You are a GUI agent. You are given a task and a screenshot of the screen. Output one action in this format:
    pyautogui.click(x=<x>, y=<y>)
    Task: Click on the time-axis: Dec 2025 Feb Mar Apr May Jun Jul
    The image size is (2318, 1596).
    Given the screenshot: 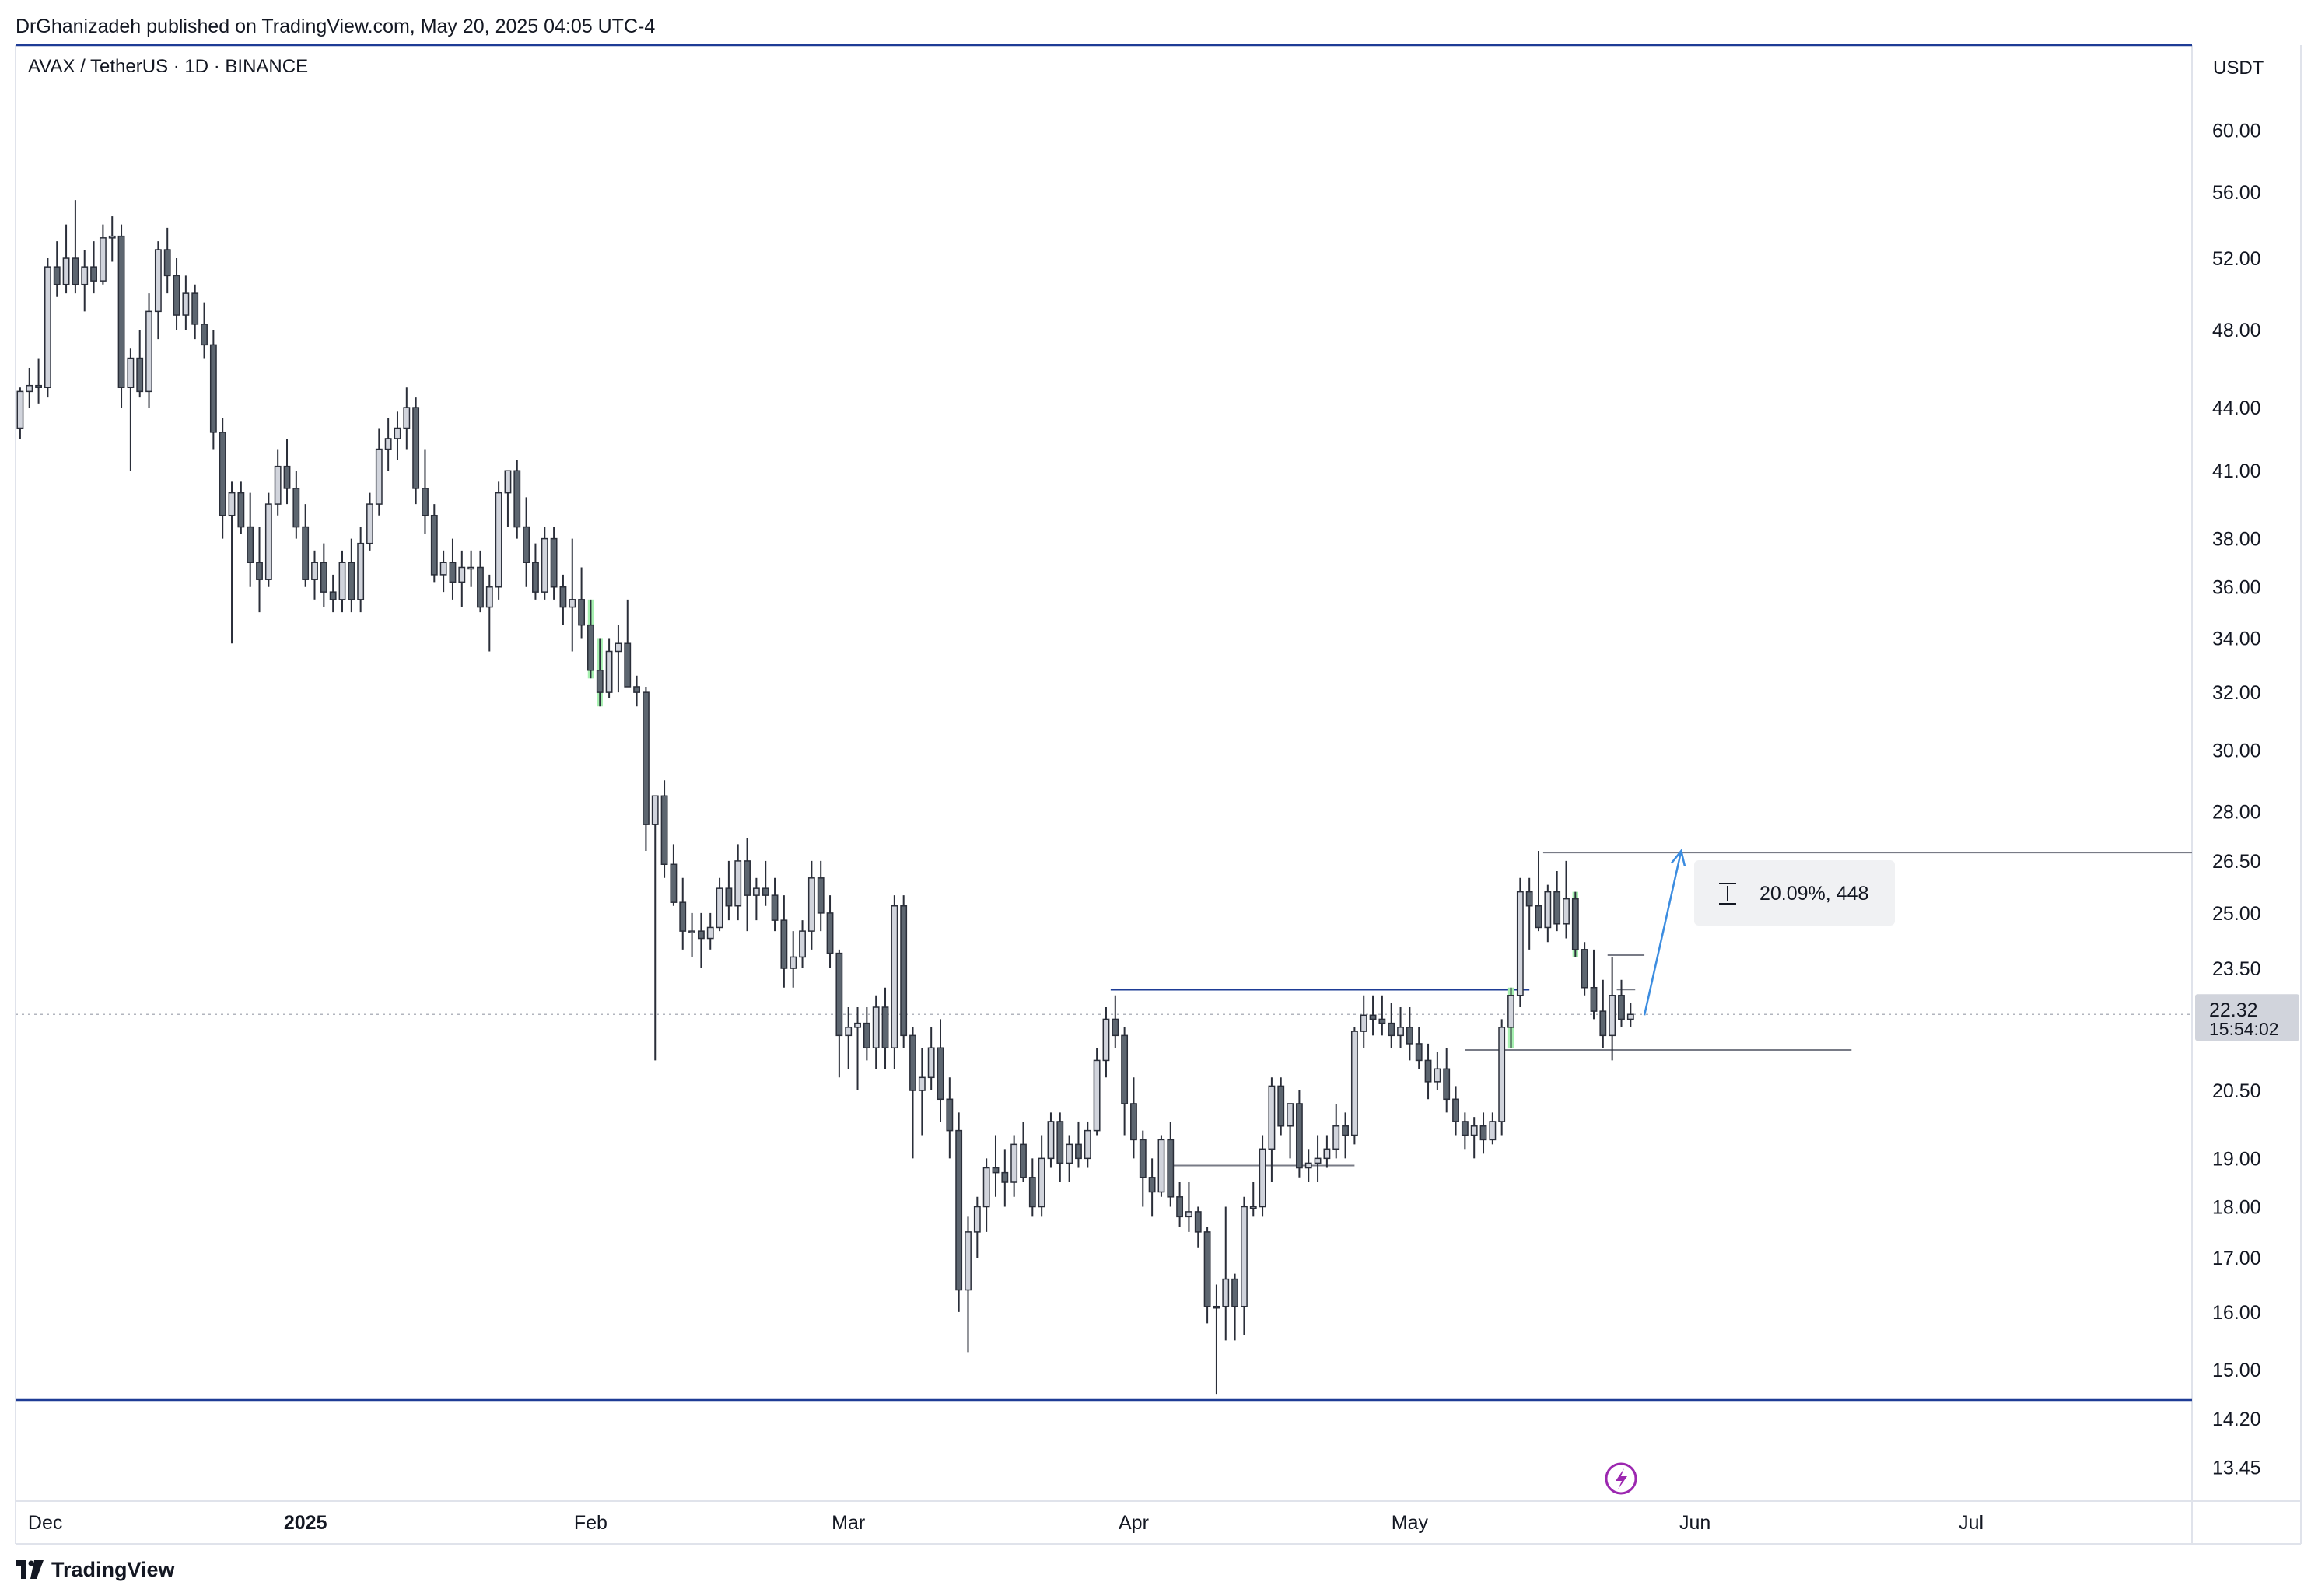 What is the action you would take?
    pyautogui.click(x=1006, y=1523)
    